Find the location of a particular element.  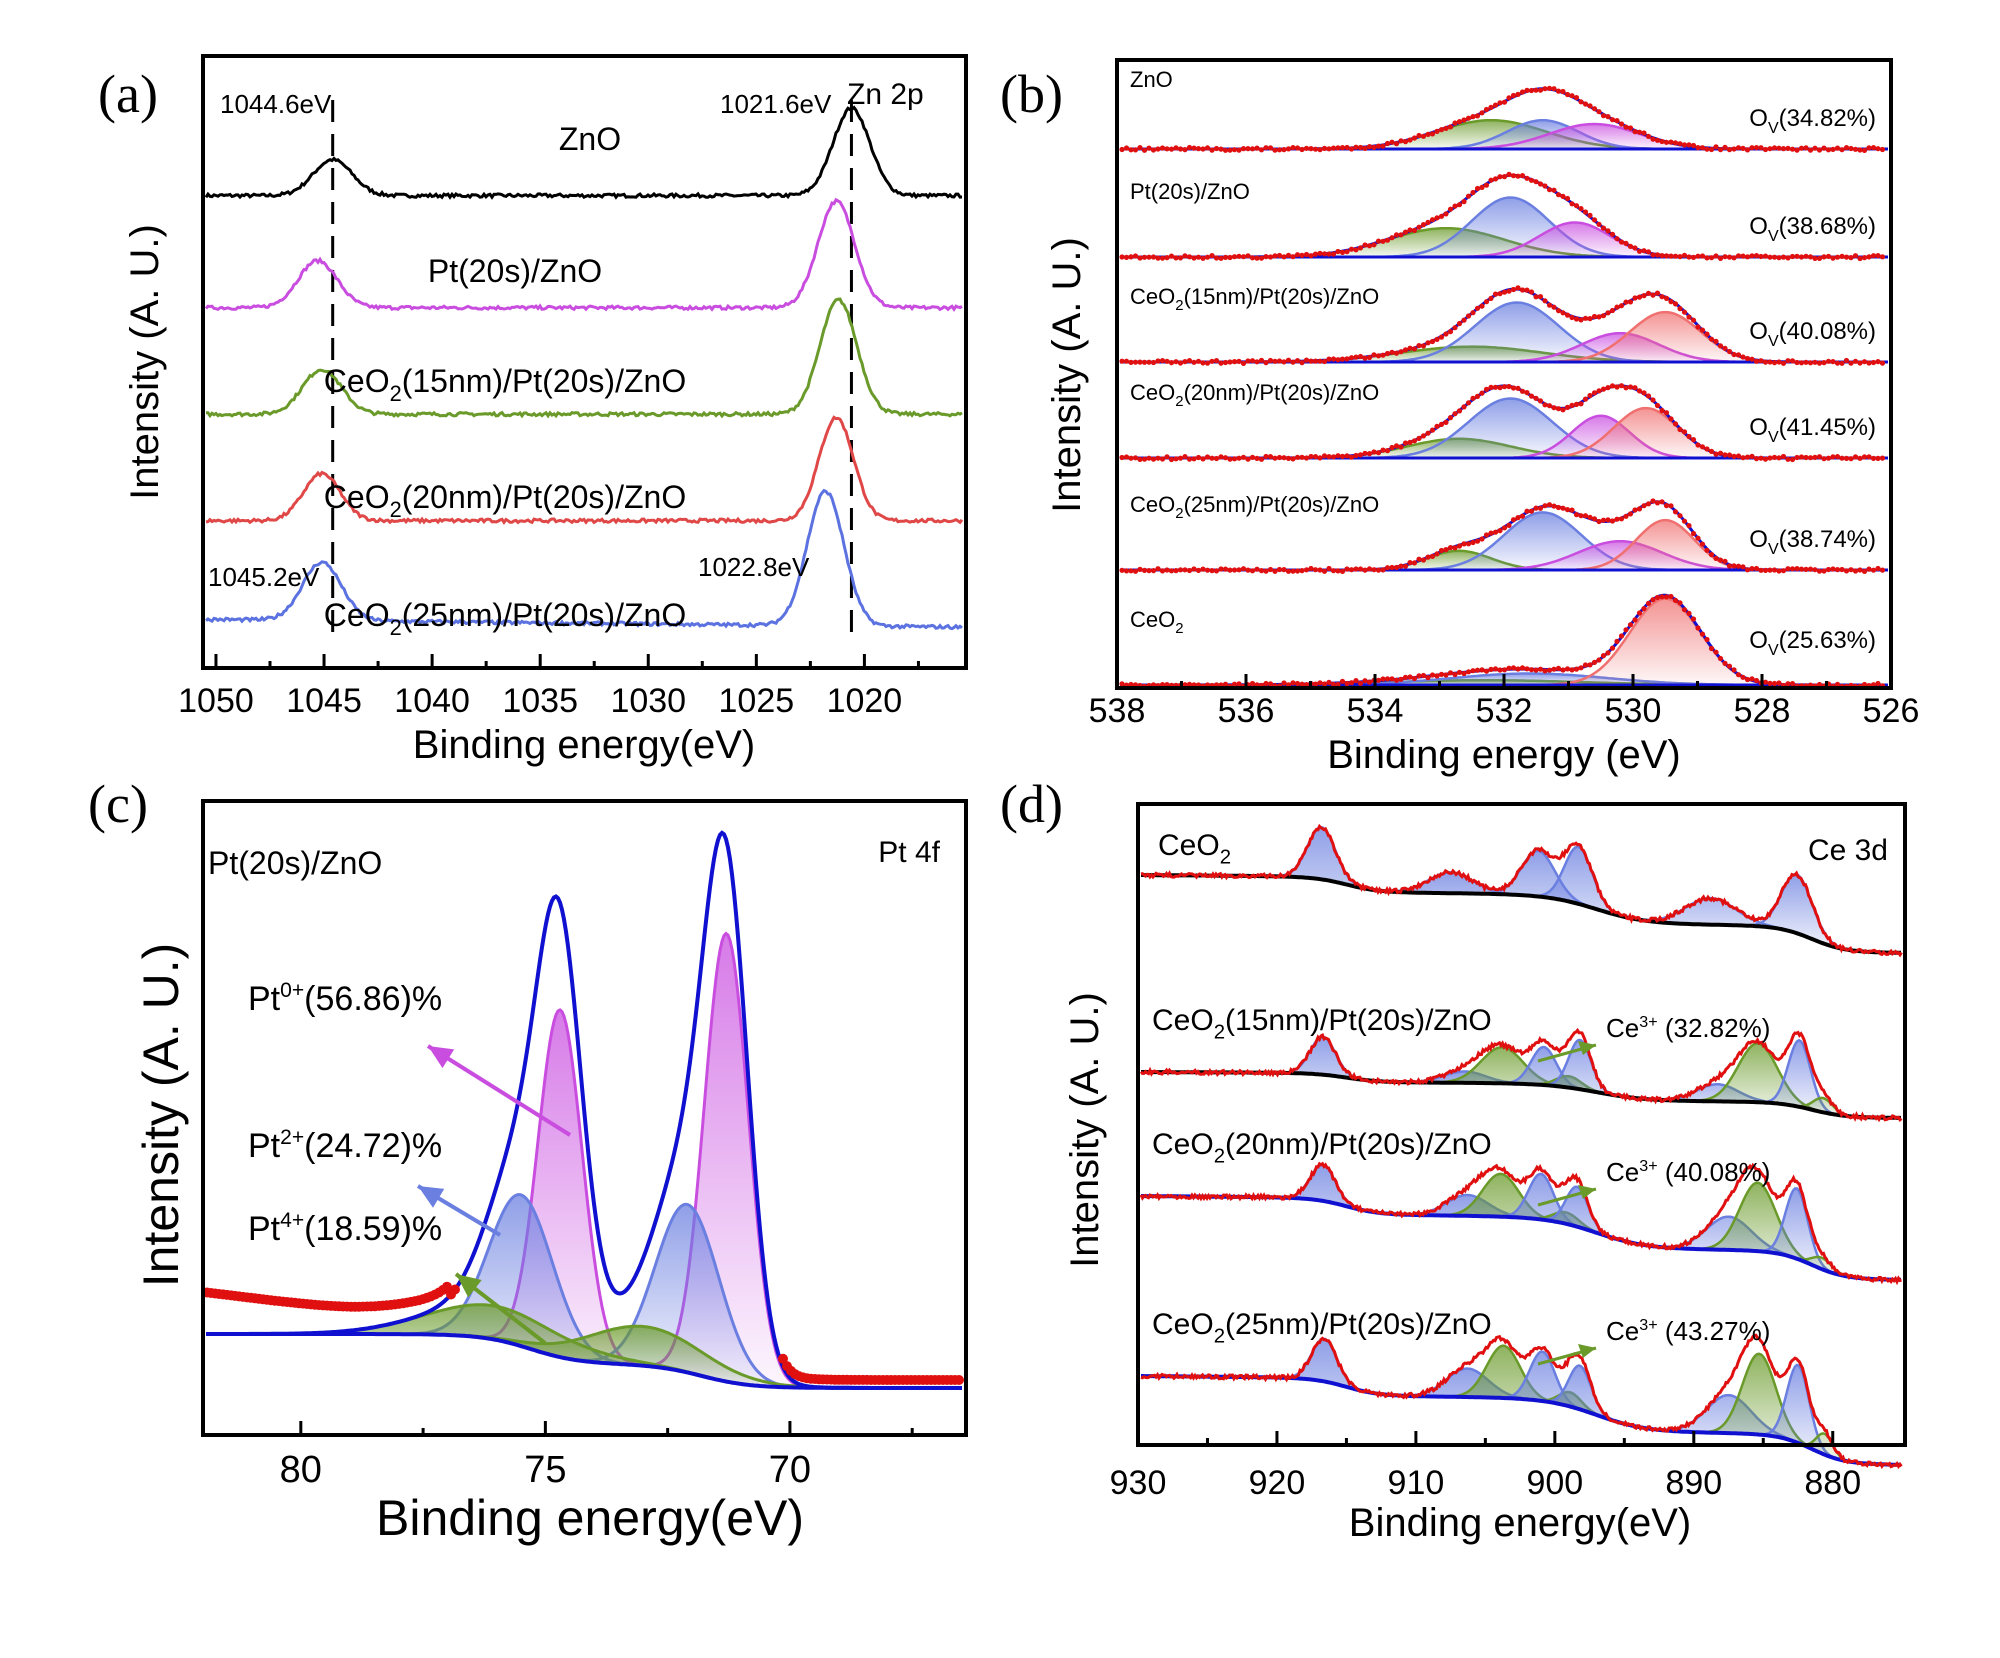

x-ticks-c: 80 75 70 is located at coordinates (597, 1456).